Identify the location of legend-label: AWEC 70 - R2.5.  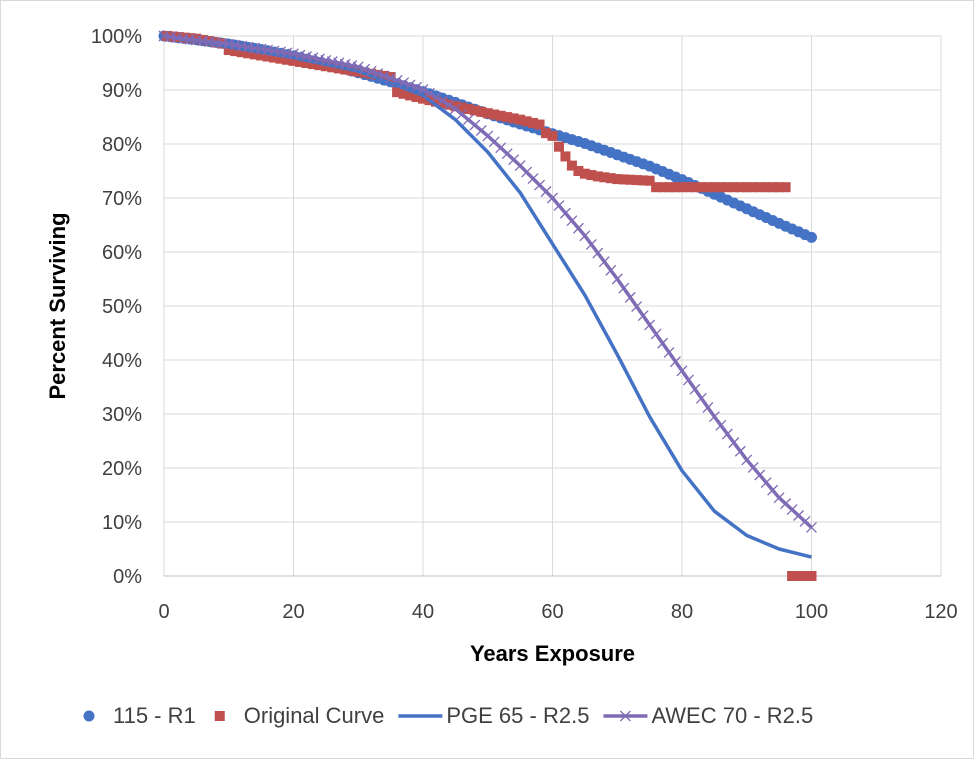
(732, 715).